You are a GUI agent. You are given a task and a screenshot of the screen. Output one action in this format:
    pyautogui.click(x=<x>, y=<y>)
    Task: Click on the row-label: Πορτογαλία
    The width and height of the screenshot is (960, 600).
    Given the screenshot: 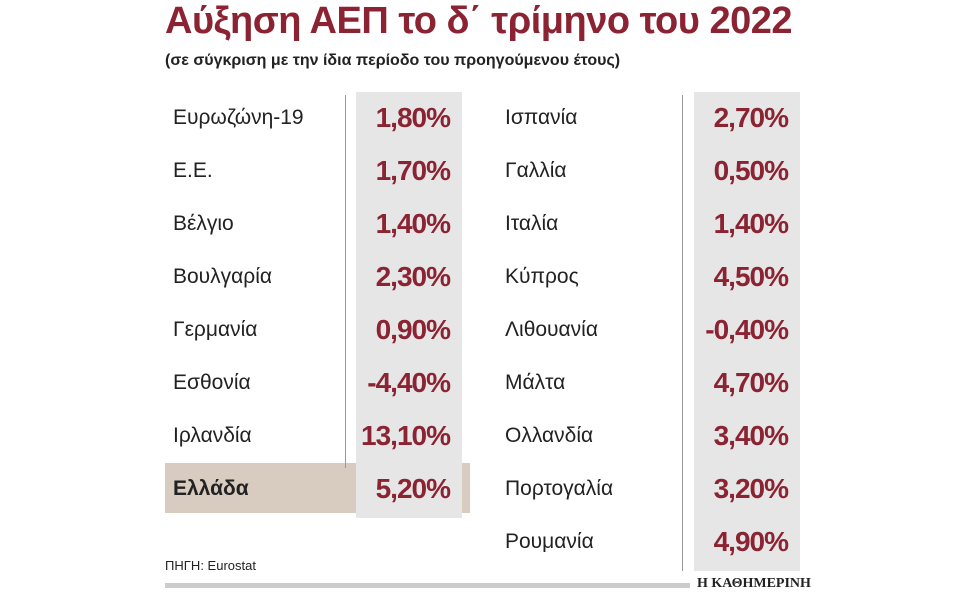 What is the action you would take?
    pyautogui.click(x=559, y=488)
    